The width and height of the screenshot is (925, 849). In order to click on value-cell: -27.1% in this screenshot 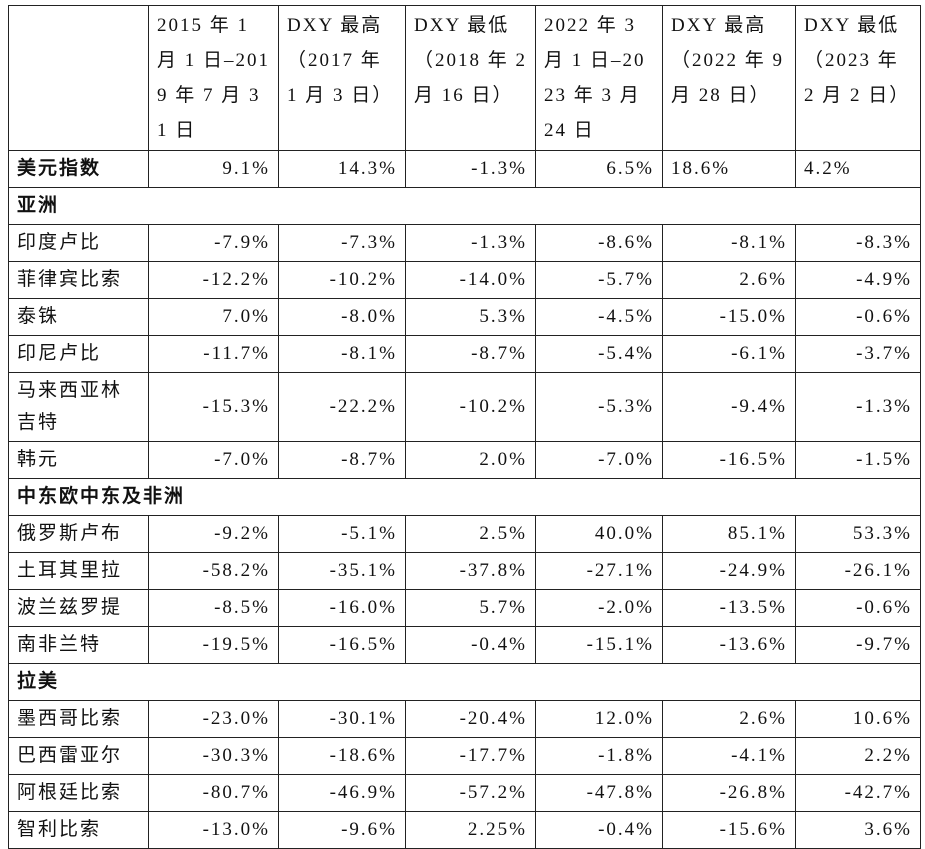, I will do `click(599, 571)`.